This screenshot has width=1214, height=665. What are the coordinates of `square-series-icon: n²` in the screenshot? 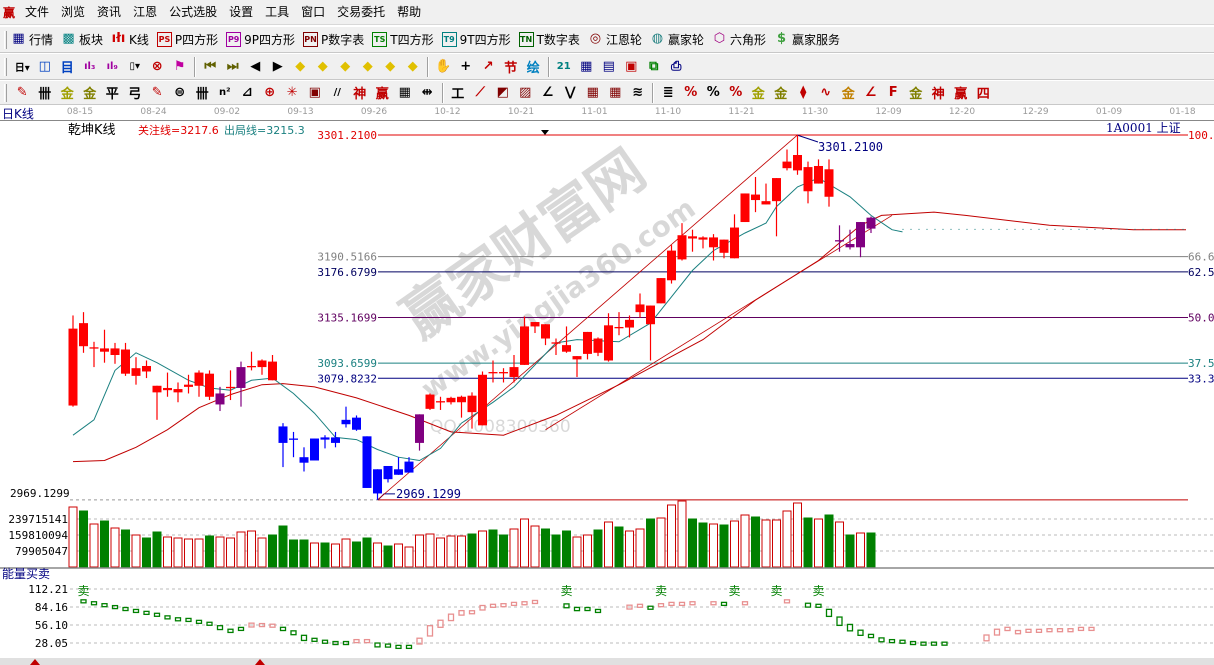 It's located at (225, 92).